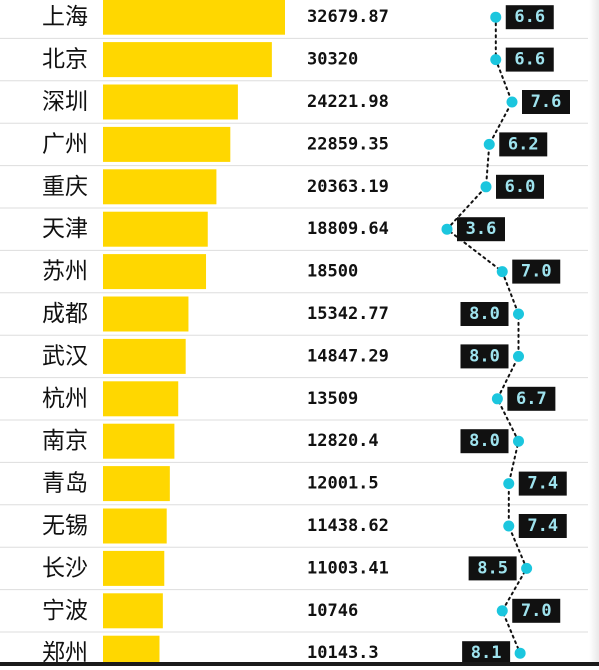  What do you see at coordinates (65, 314) in the screenshot?
I see `city-label: 成都` at bounding box center [65, 314].